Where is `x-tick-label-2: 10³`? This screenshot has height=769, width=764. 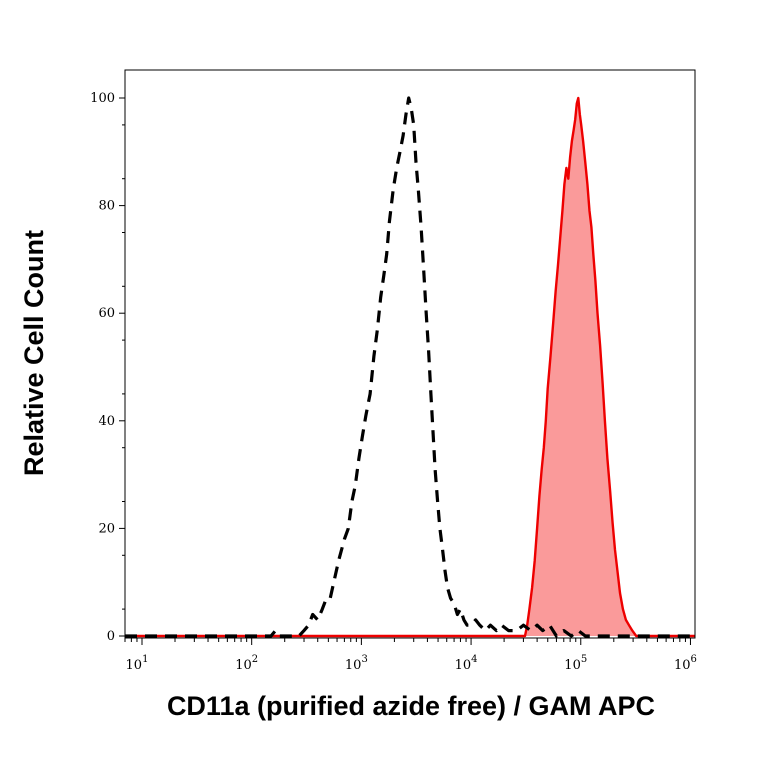
x-tick-label-2: 10³ is located at coordinates (356, 663).